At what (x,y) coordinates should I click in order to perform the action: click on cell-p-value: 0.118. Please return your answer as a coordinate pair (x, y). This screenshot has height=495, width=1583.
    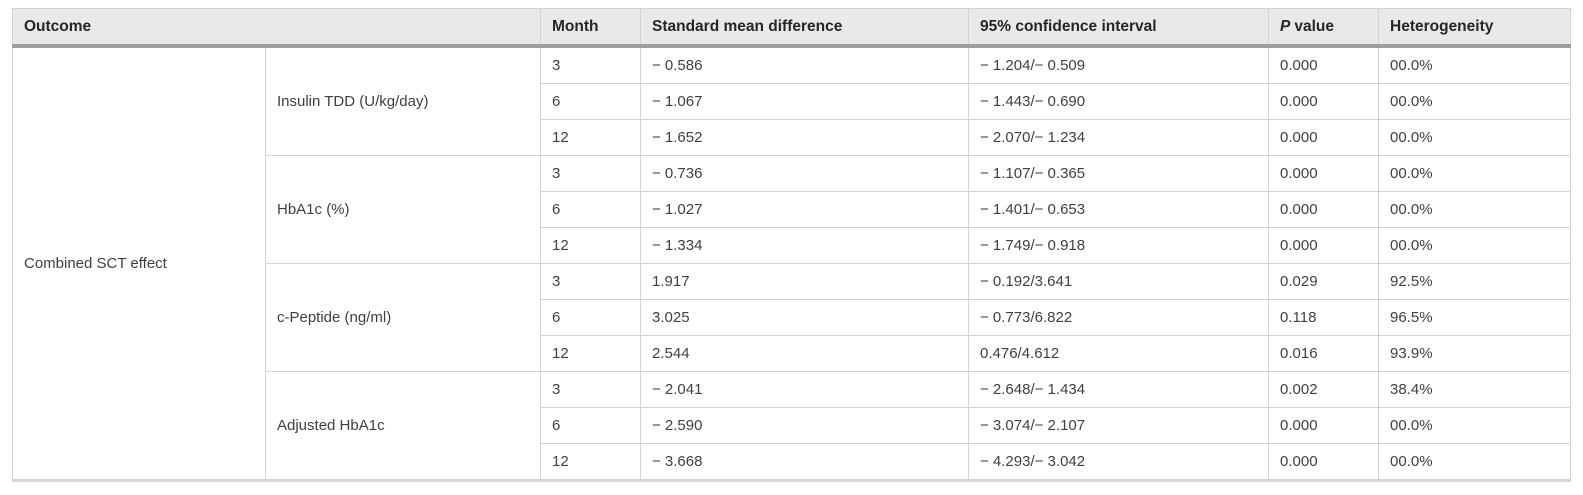
    Looking at the image, I should click on (1323, 317).